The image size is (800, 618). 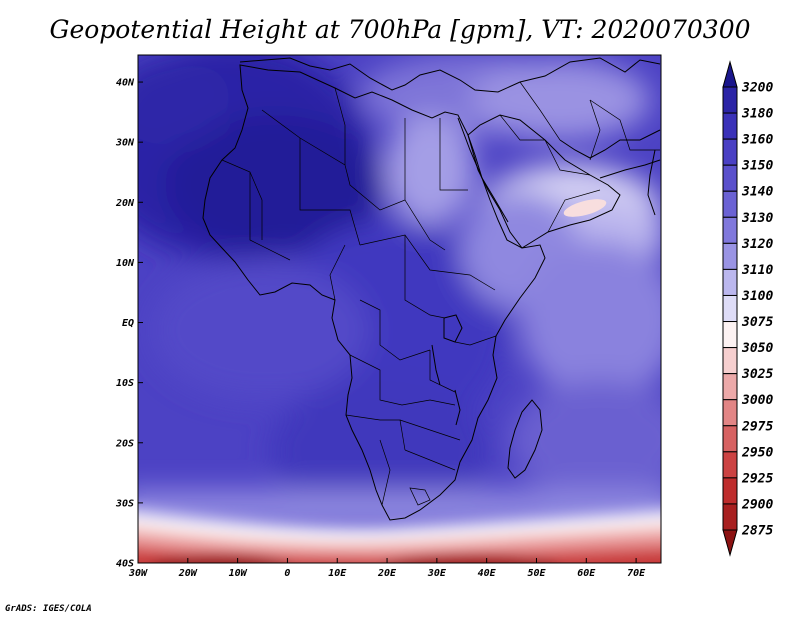 I want to click on latitude-axis: 40N 30N 20N 10N EQ 10S 20S 30S 40S, so click(x=129, y=324).